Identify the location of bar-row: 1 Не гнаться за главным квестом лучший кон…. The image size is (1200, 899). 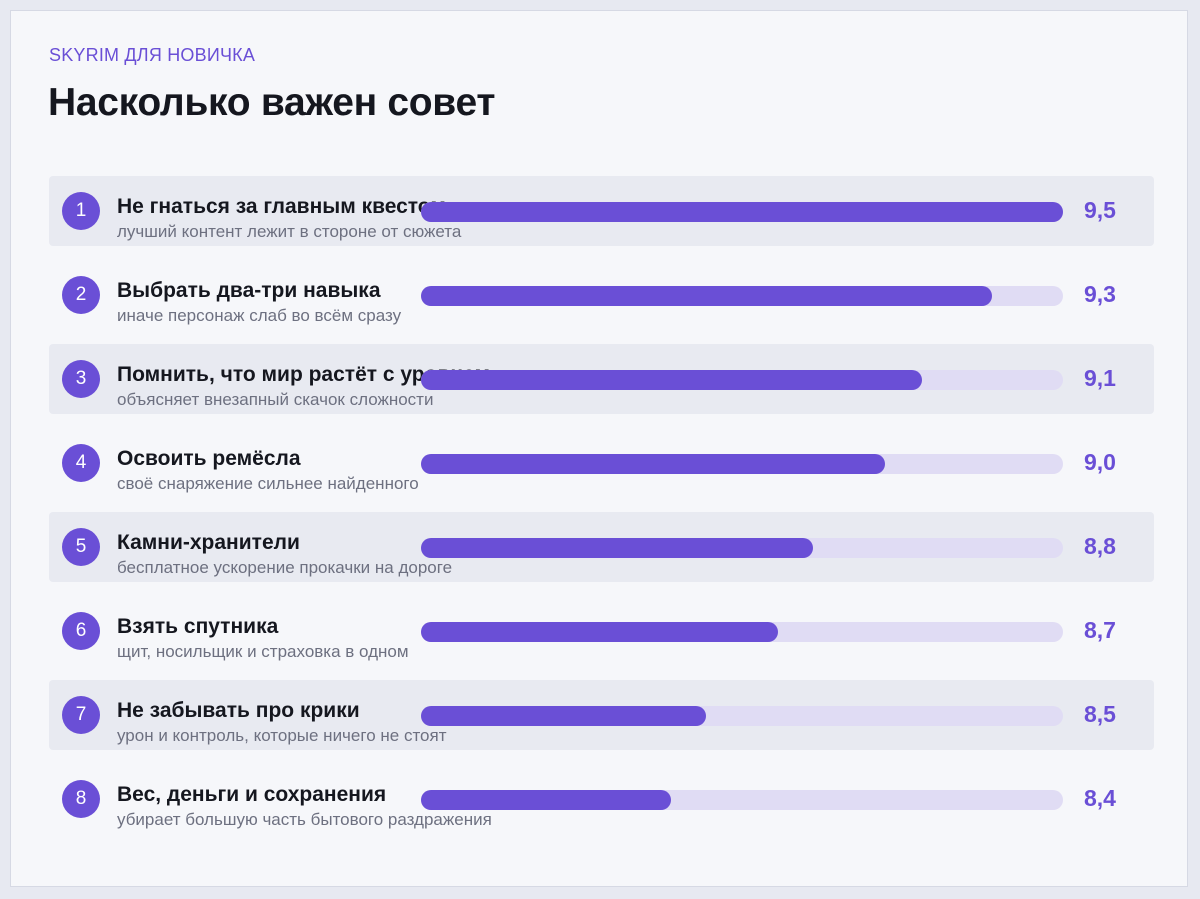
(601, 211).